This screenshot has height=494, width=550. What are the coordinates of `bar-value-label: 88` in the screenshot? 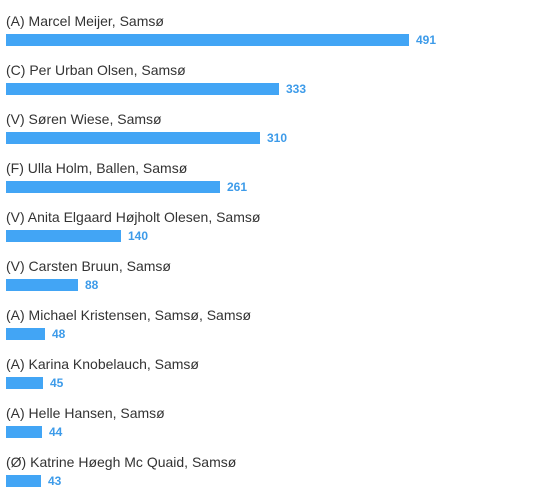 It's located at (92, 285).